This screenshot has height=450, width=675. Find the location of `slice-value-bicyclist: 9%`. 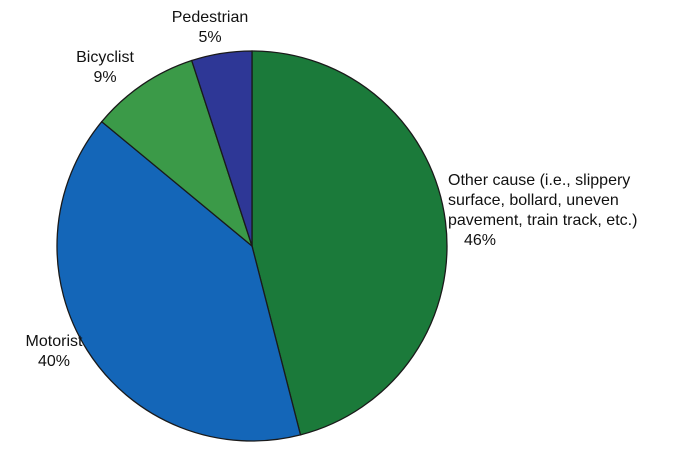

slice-value-bicyclist: 9% is located at coordinates (105, 77).